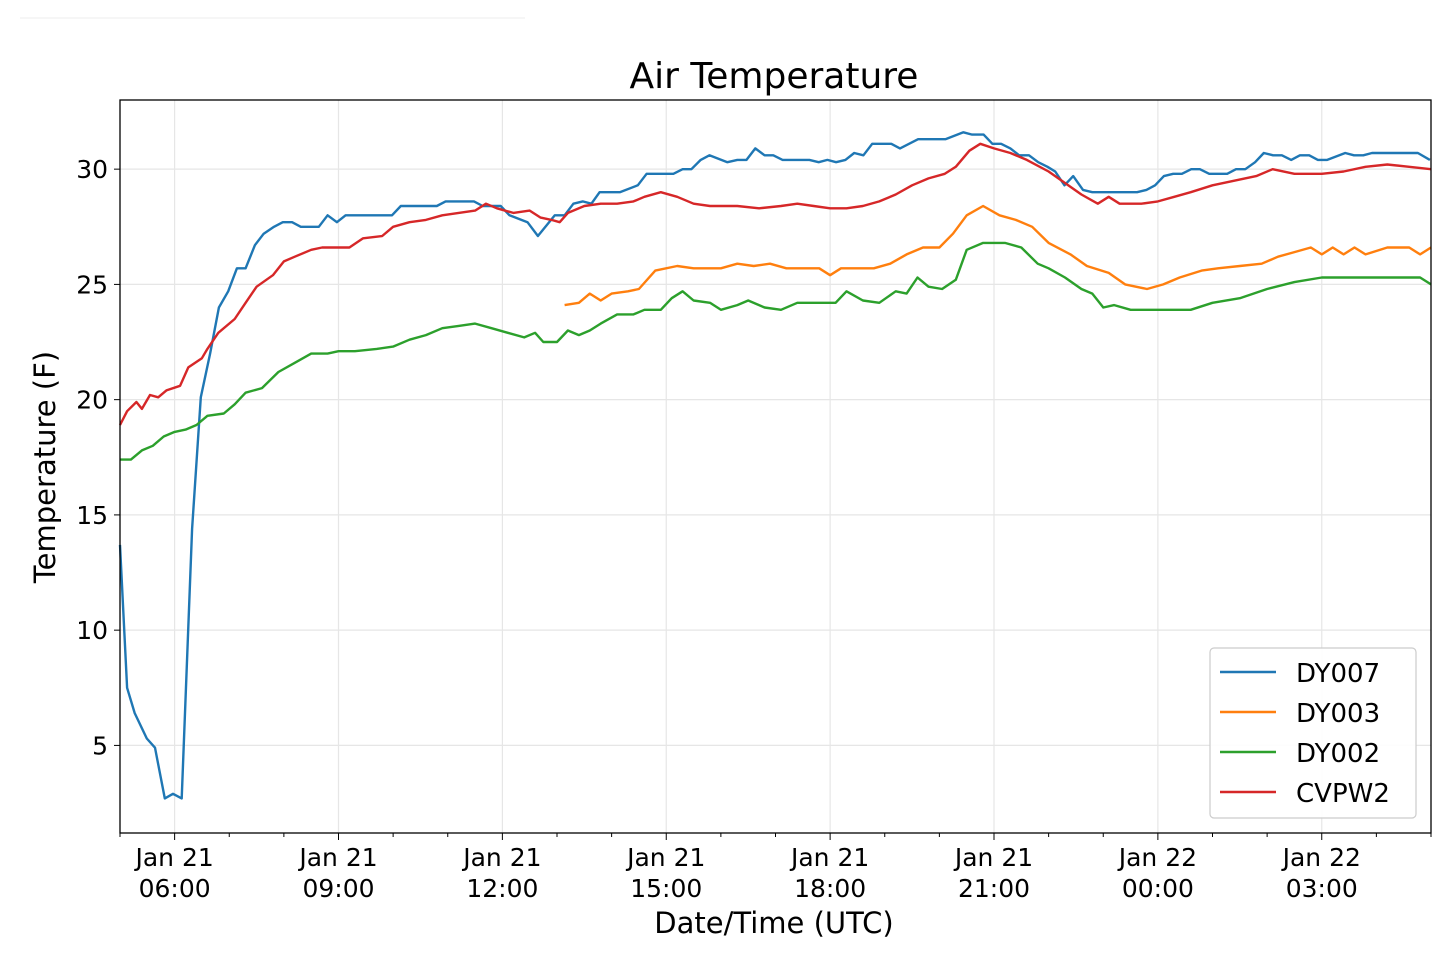 Image resolution: width=1437 pixels, height=967 pixels. What do you see at coordinates (92, 284) in the screenshot?
I see `y-tick-label: 25` at bounding box center [92, 284].